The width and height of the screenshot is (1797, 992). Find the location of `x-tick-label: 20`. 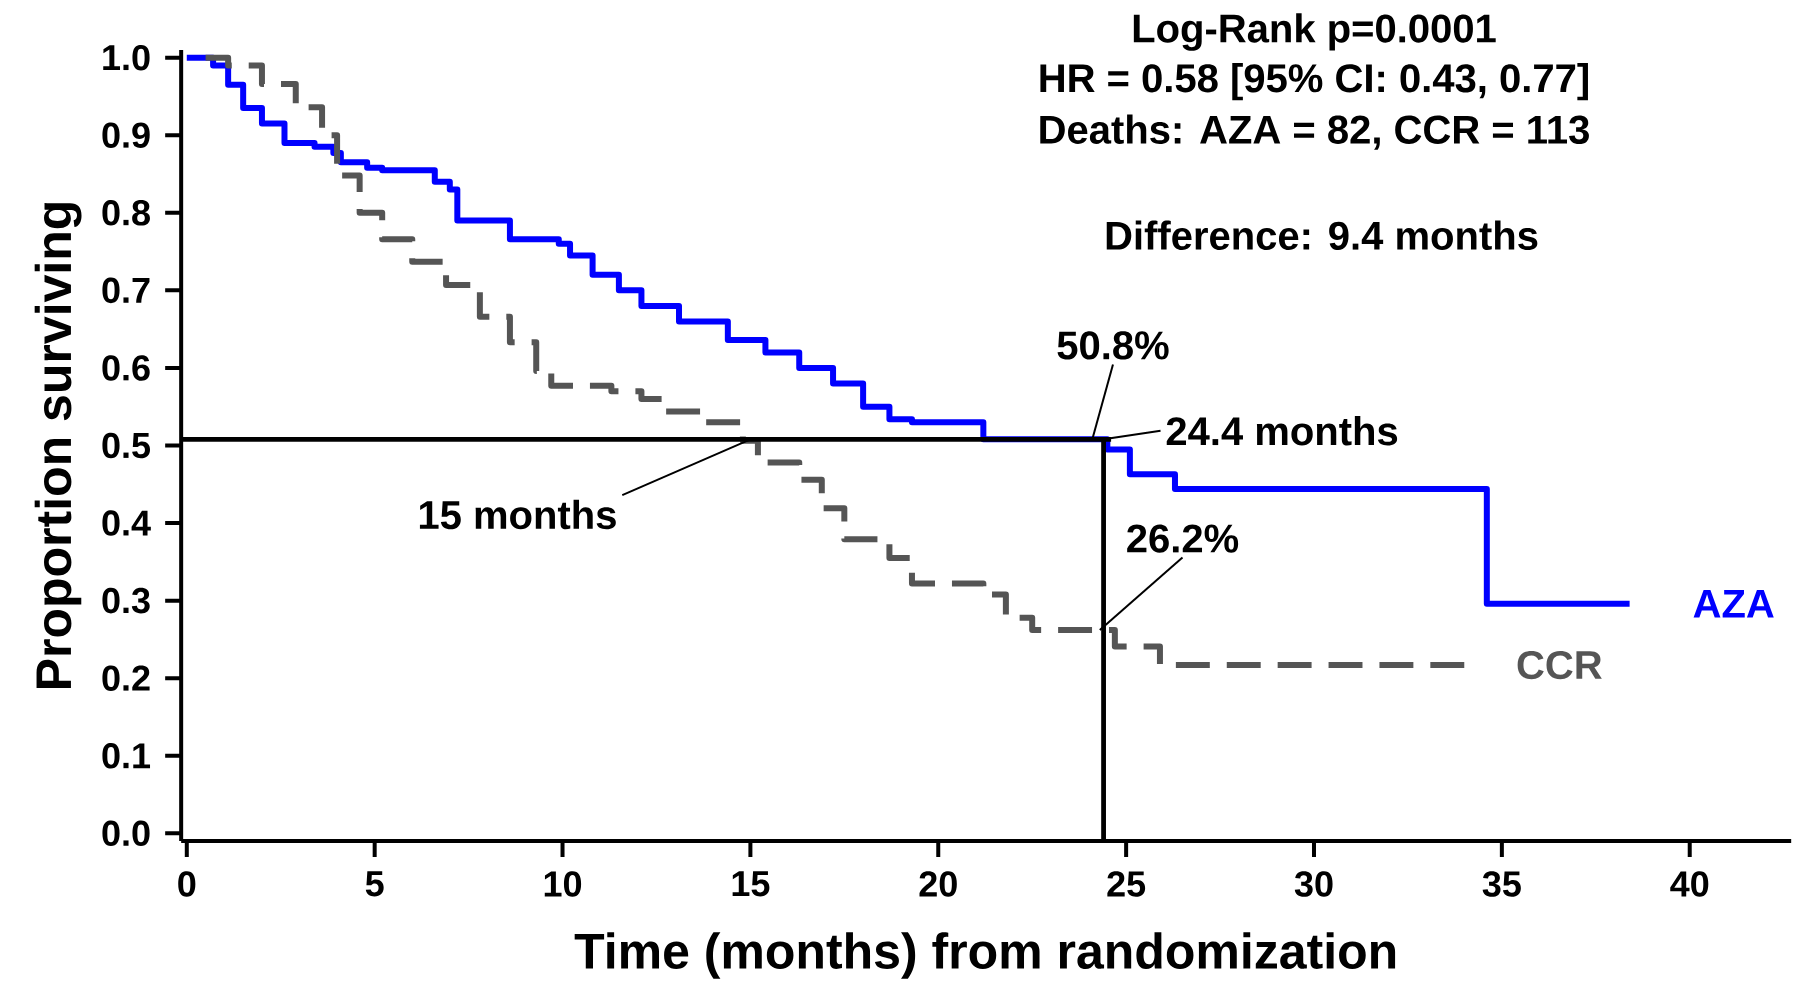

x-tick-label: 20 is located at coordinates (938, 884).